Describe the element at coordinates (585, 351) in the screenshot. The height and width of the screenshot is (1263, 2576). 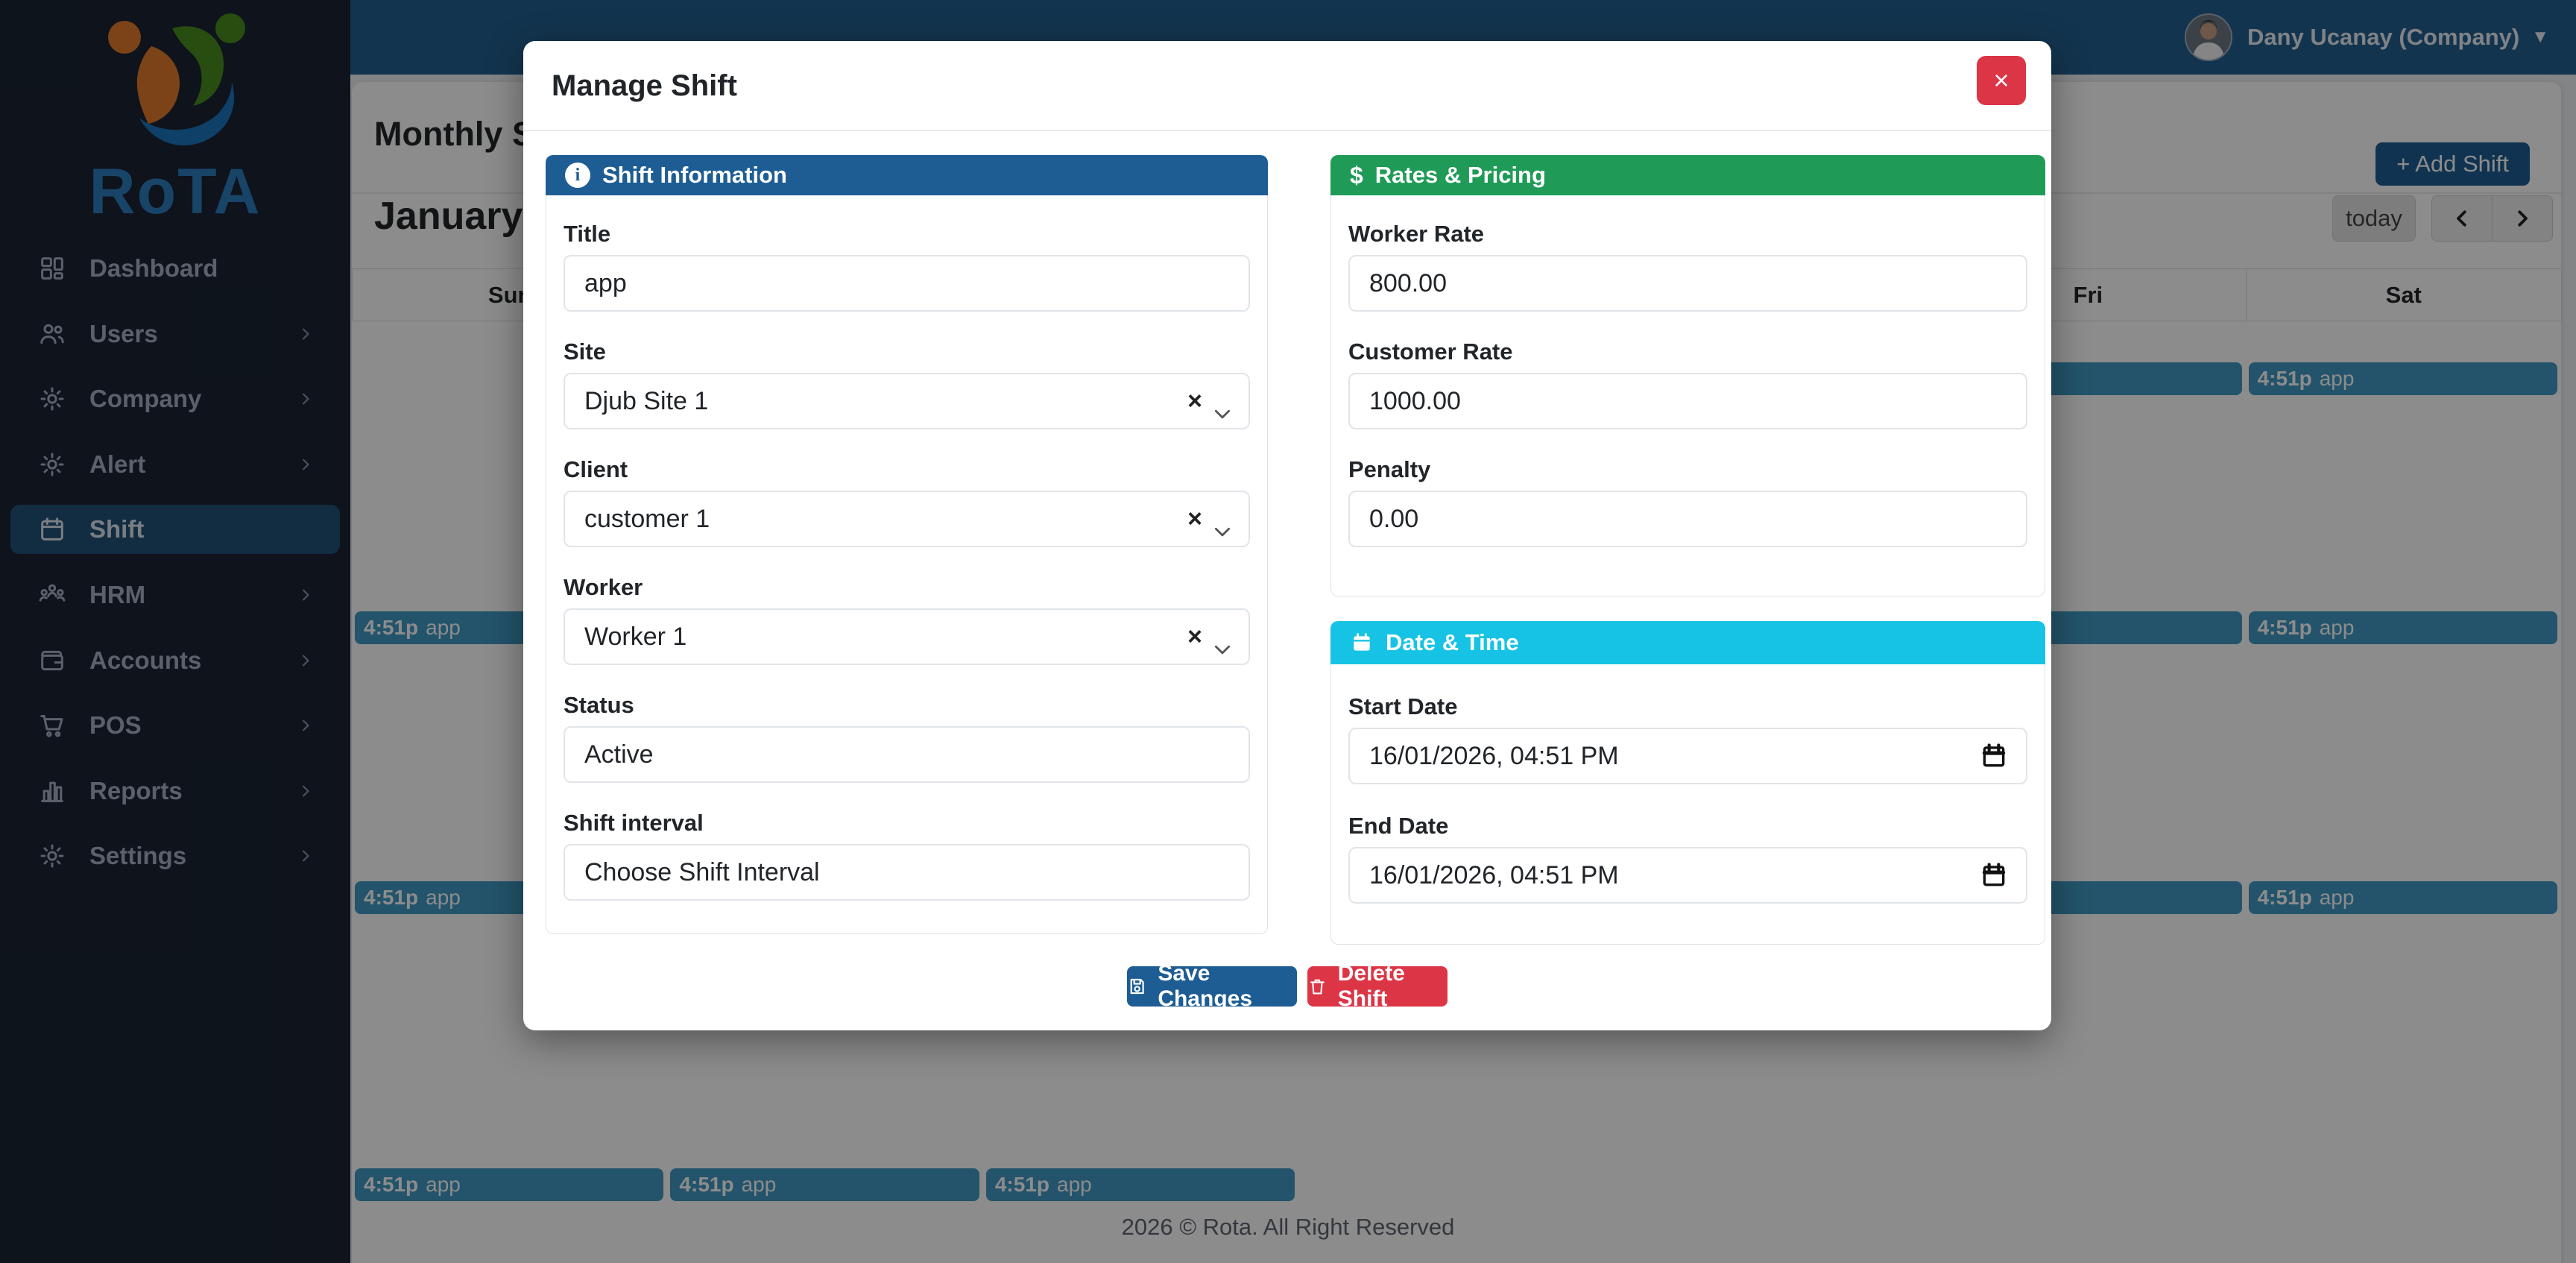
I see `site-label: Site` at that location.